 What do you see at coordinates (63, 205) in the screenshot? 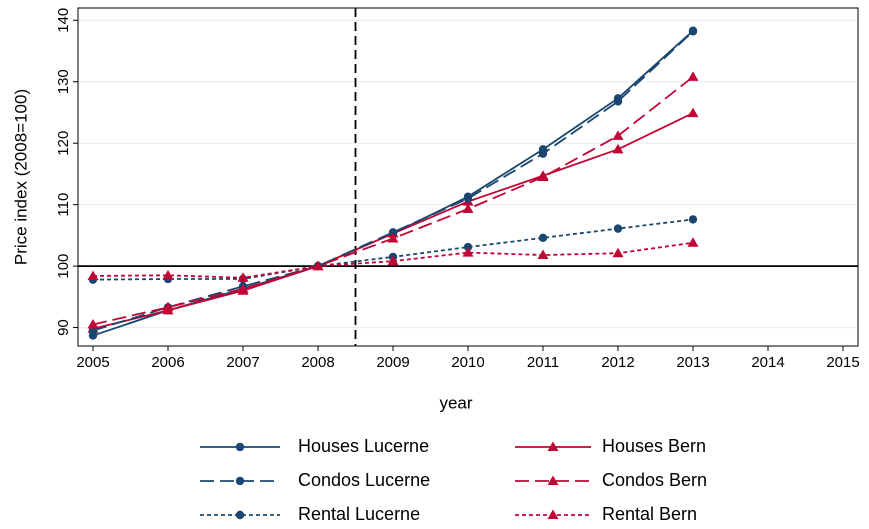
I see `y-tick-label: 110` at bounding box center [63, 205].